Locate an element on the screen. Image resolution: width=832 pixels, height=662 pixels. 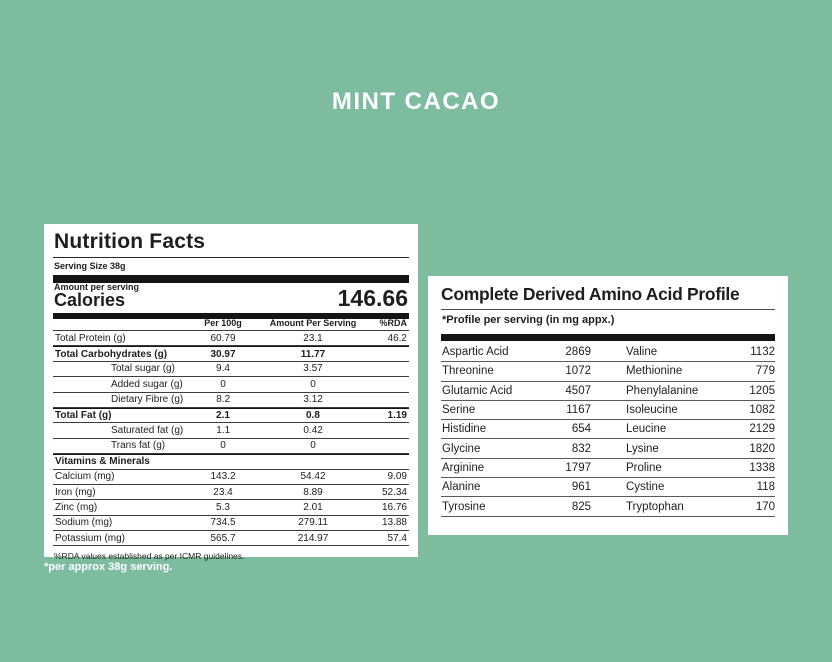
amino-value-right: 170 is located at coordinates (765, 506).